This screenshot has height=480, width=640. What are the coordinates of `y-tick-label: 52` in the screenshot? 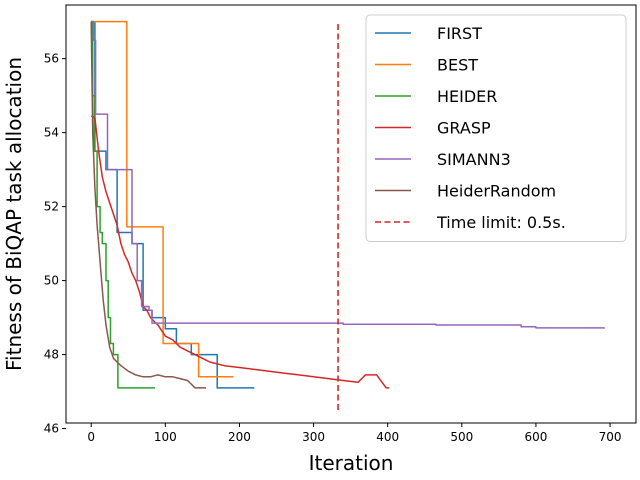 It's located at (51, 207).